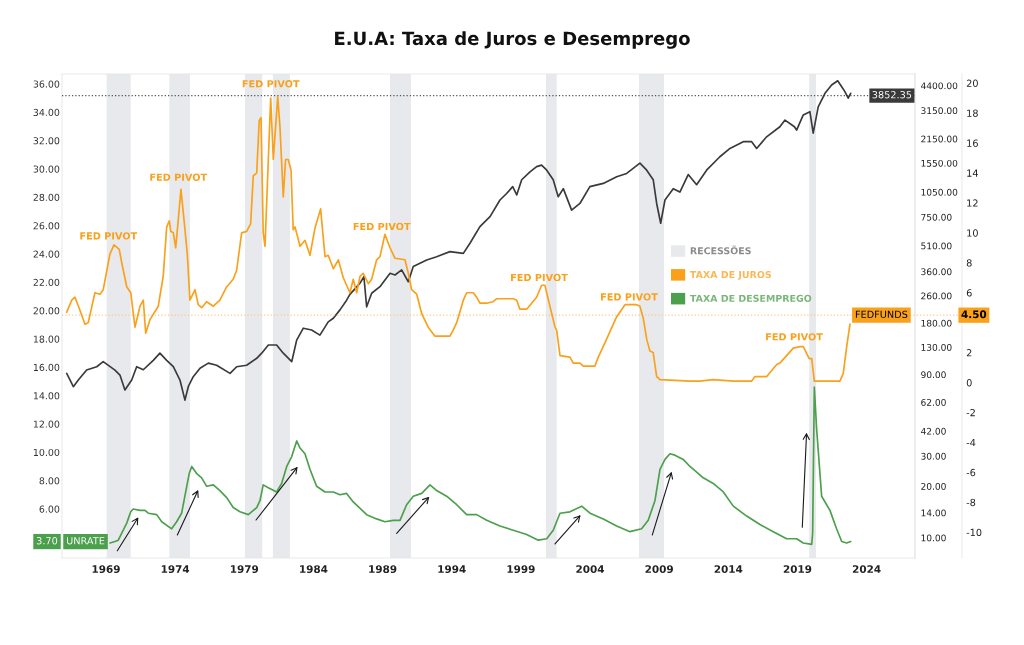 Image resolution: width=1024 pixels, height=645 pixels. Describe the element at coordinates (730, 275) in the screenshot. I see `legend-label: TAXA DE JUROS` at that location.